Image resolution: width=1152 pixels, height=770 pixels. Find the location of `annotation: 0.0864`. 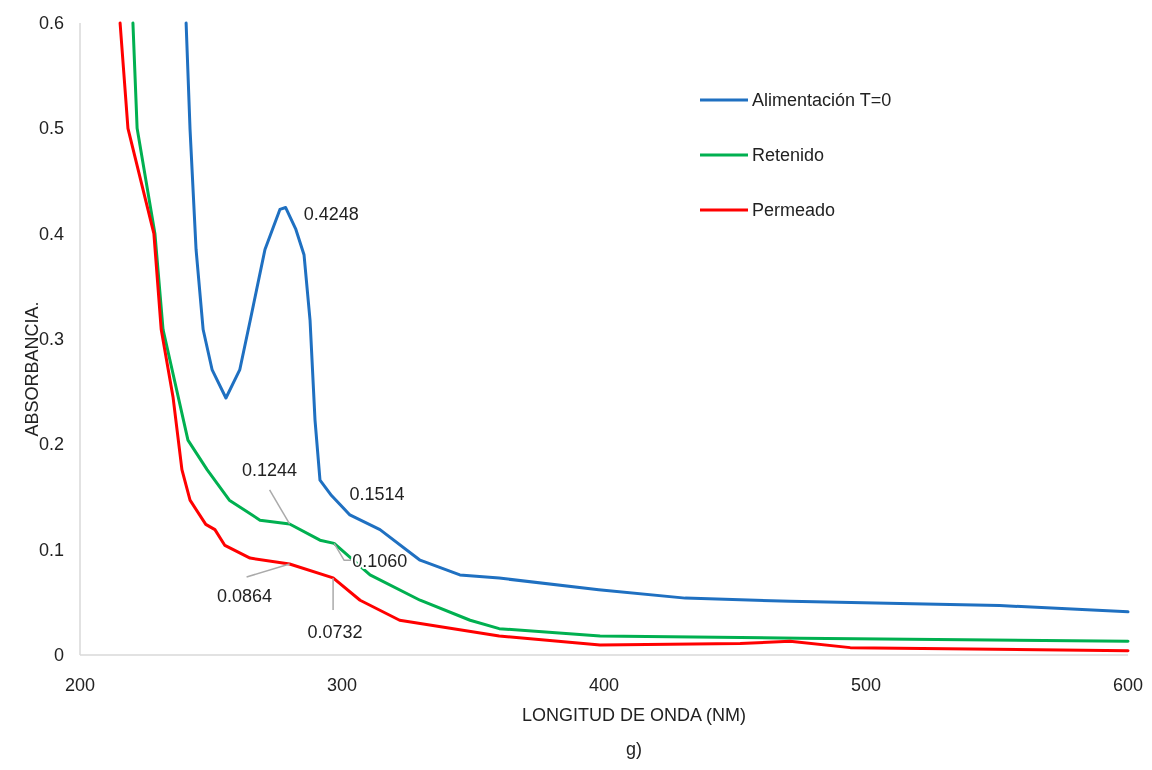

annotation: 0.0864 is located at coordinates (245, 595).